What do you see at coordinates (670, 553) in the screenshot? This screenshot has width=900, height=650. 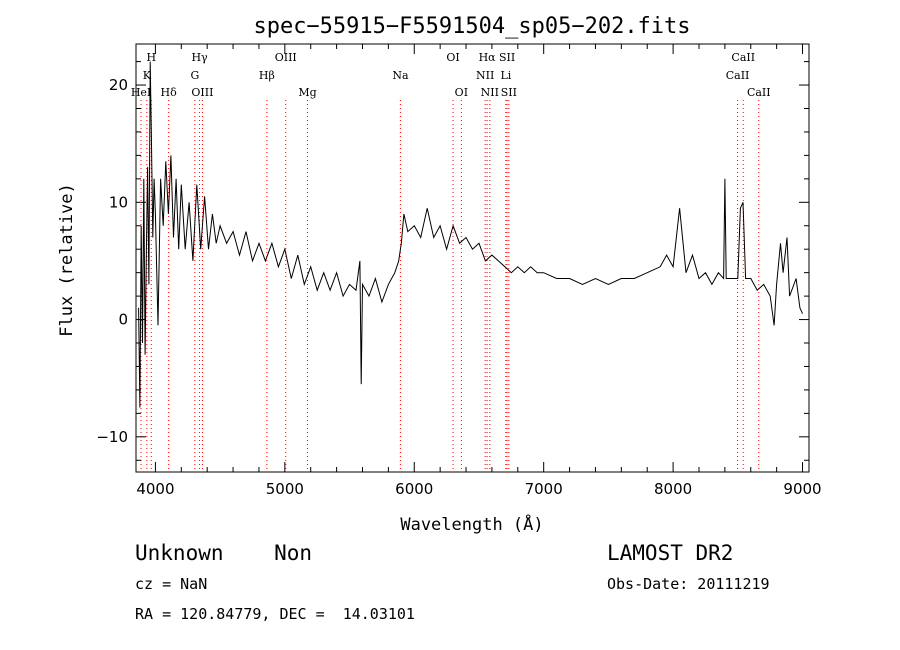 I see `survey-label: LAMOST DR2` at bounding box center [670, 553].